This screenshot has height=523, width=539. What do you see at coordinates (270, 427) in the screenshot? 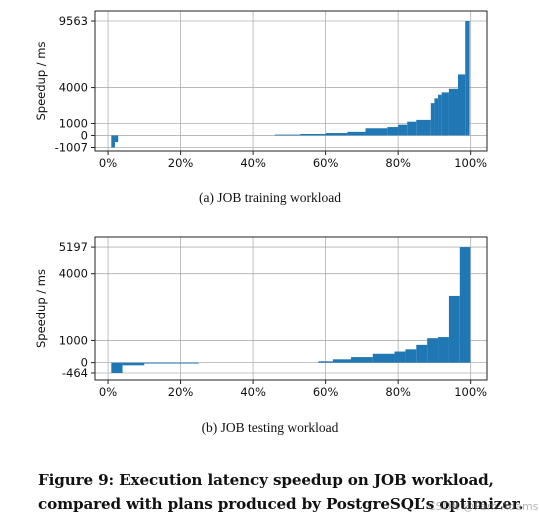
I see `chart-subtitle: (b) JOB testing workload` at bounding box center [270, 427].